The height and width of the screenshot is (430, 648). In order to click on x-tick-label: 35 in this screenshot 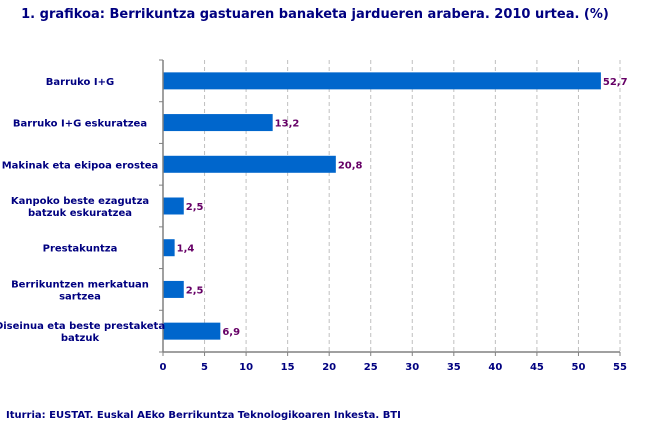, I will do `click(454, 367)`.